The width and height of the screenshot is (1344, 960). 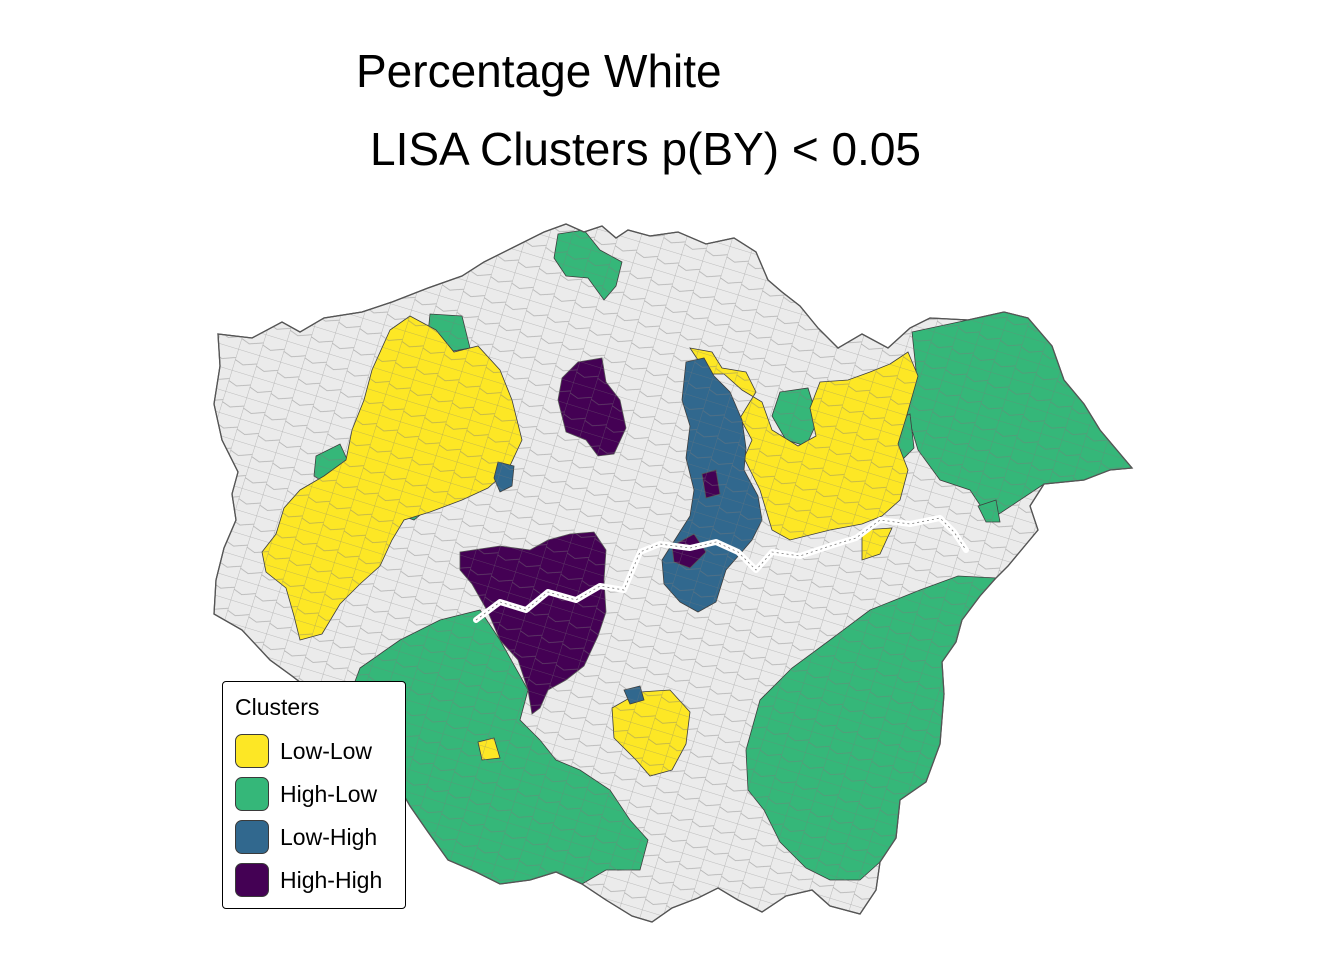 What do you see at coordinates (329, 837) in the screenshot?
I see `legend-label-low-high: Low-High` at bounding box center [329, 837].